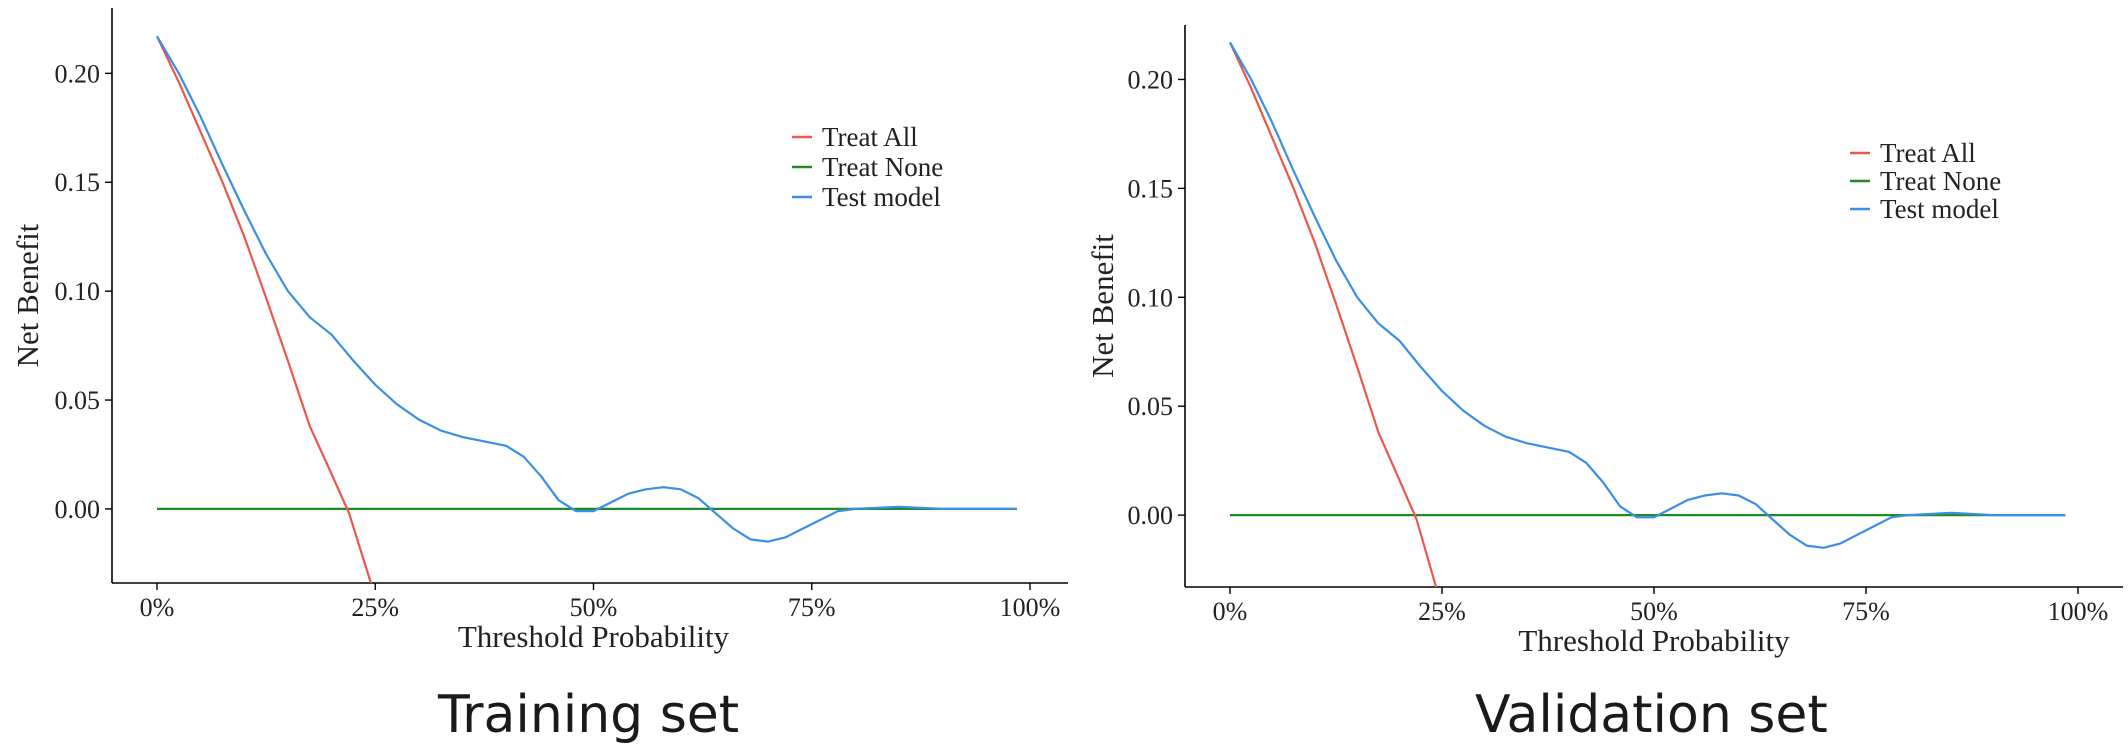  I want to click on validation-x-axis-label: Threshold Probability, so click(1654, 640).